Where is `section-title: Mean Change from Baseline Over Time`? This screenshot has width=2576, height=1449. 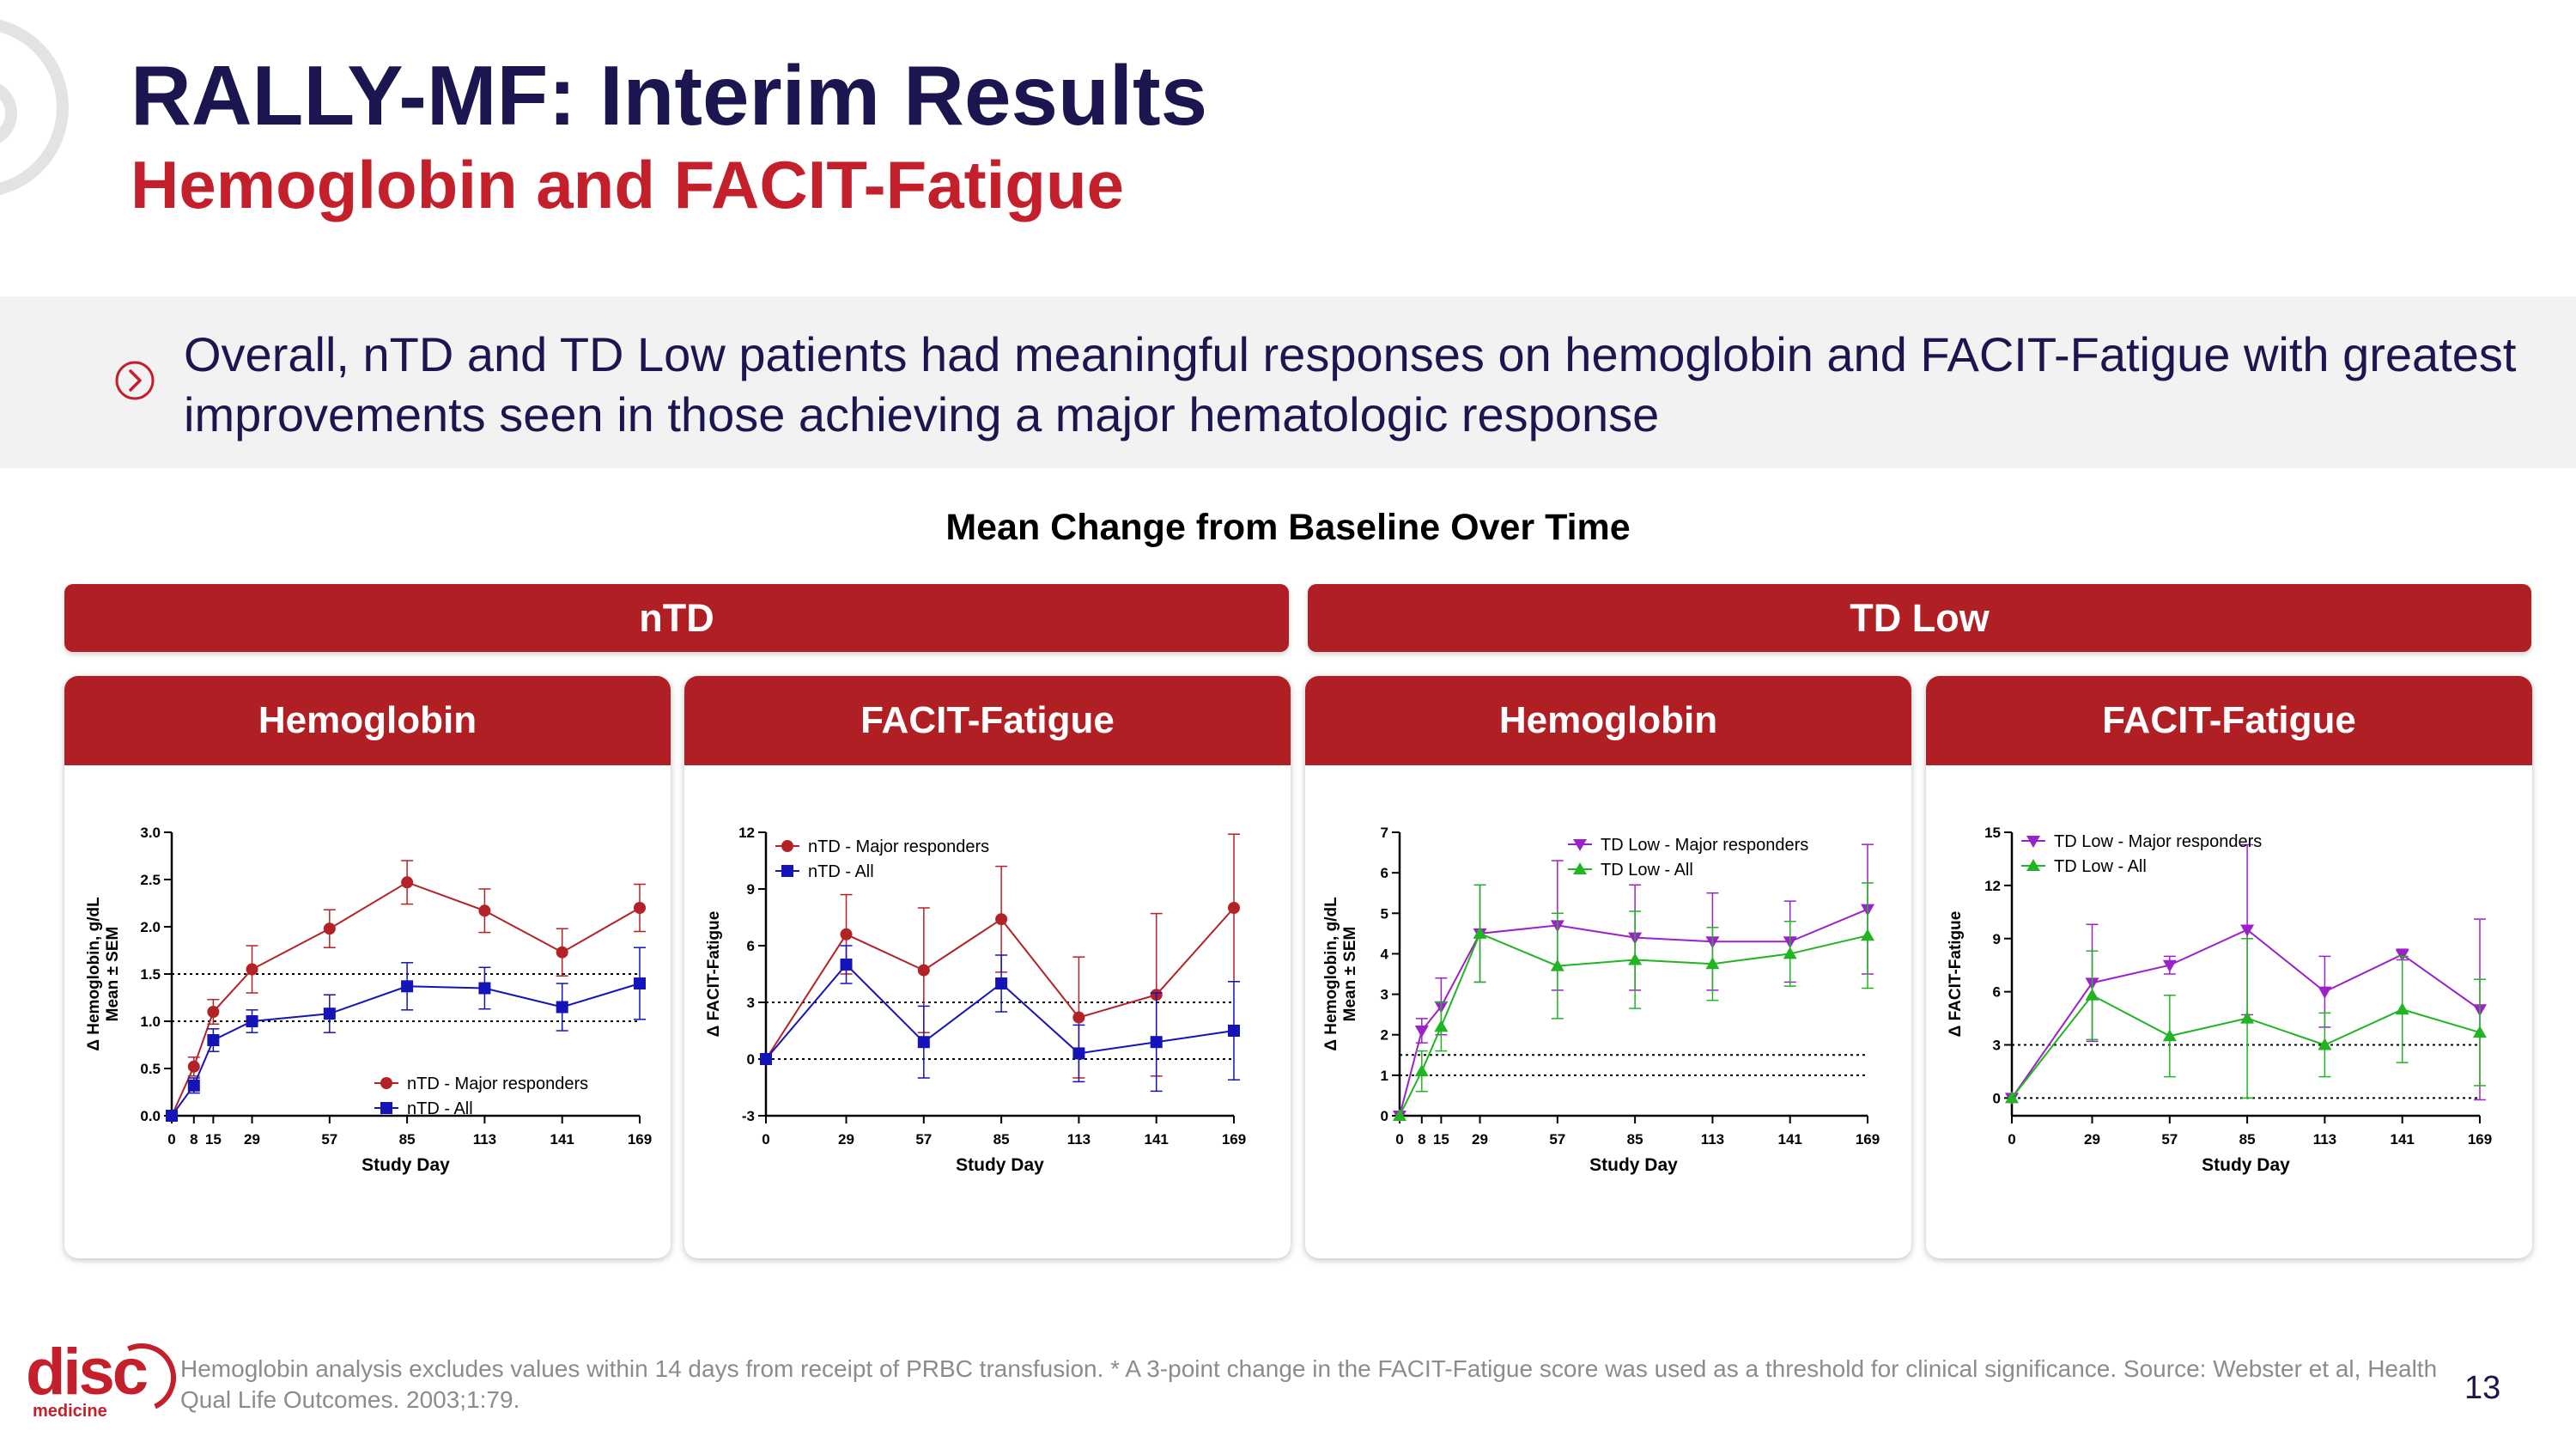
section-title: Mean Change from Baseline Over Time is located at coordinates (1288, 527).